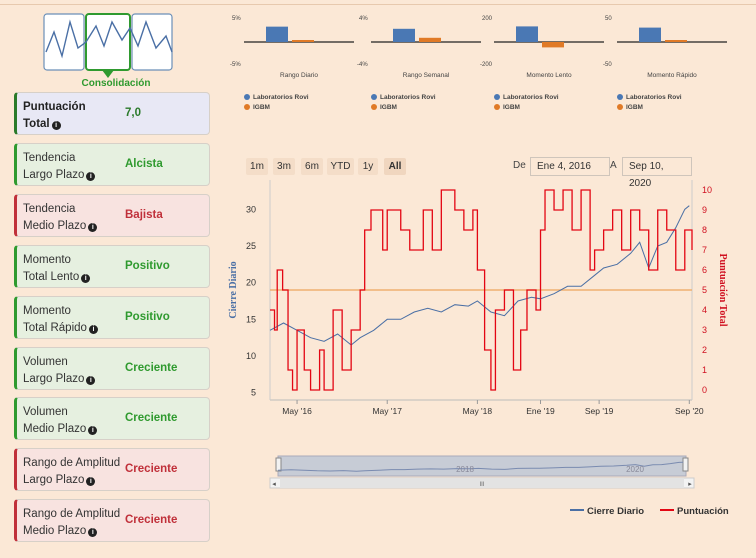 This screenshot has width=756, height=558. Describe the element at coordinates (133, 113) in the screenshot. I see `metric-value: 7,0` at that location.